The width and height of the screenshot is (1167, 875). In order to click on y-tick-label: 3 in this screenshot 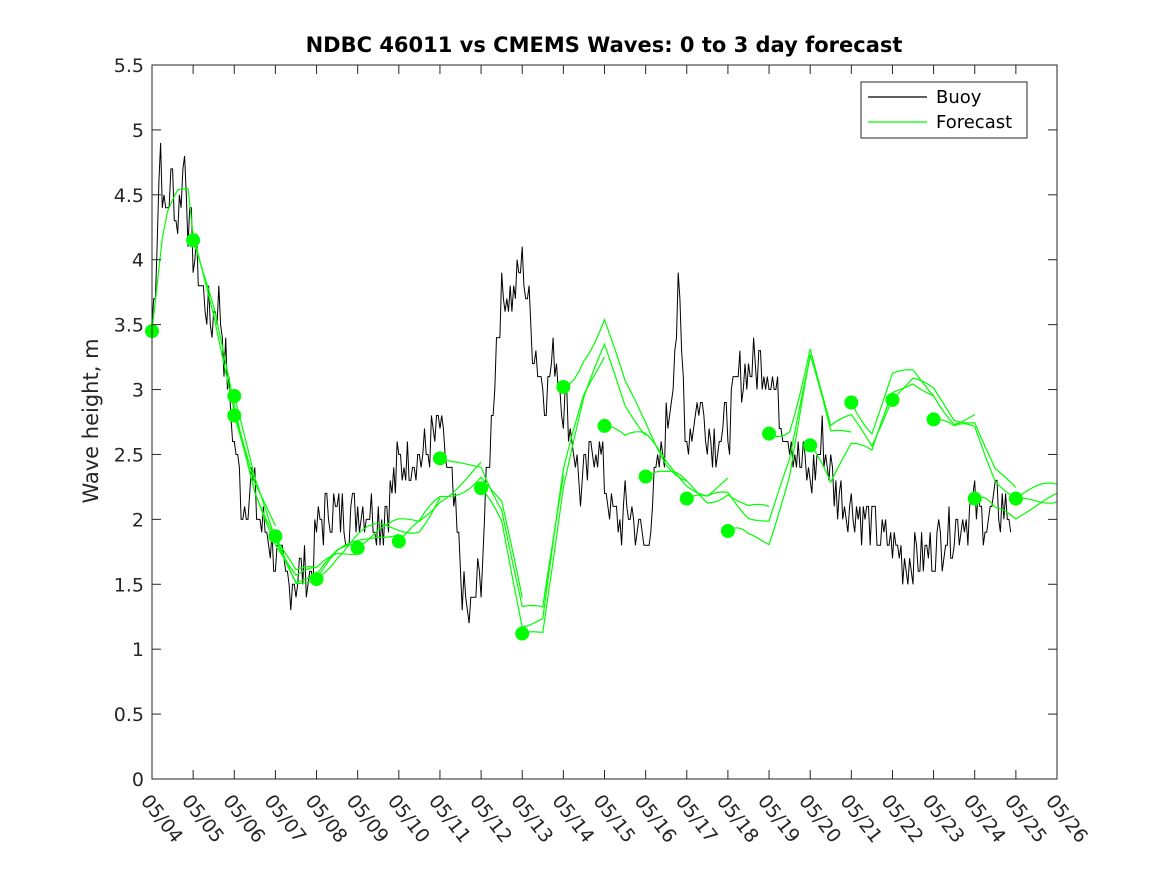, I will do `click(138, 391)`.